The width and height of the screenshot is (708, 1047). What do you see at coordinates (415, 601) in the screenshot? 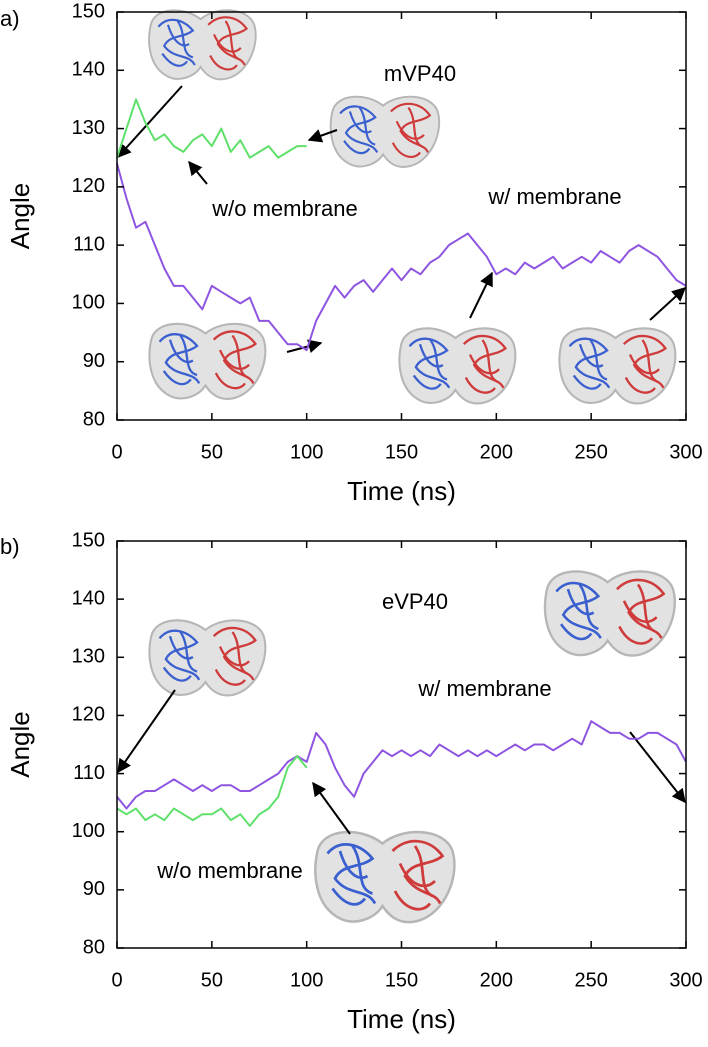
I see `annotation: eVP40` at bounding box center [415, 601].